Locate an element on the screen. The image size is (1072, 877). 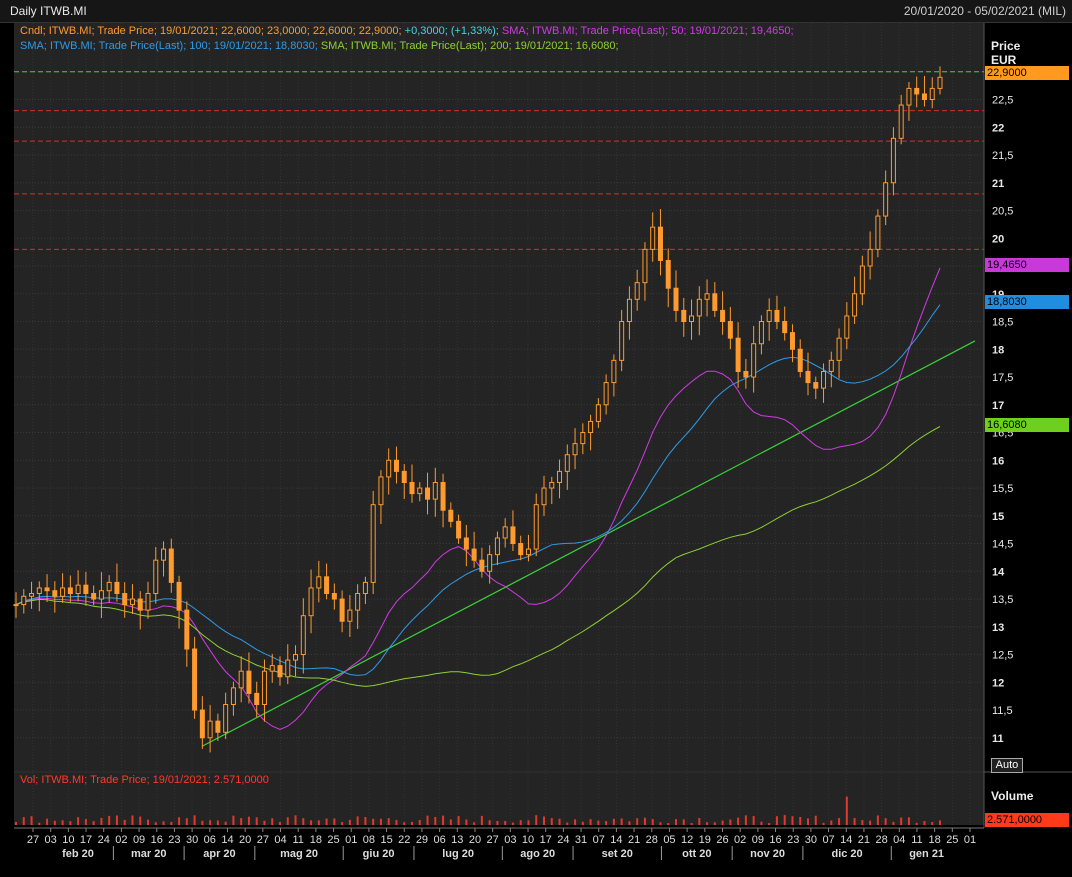
x-tick-label: 22 is located at coordinates (404, 840).